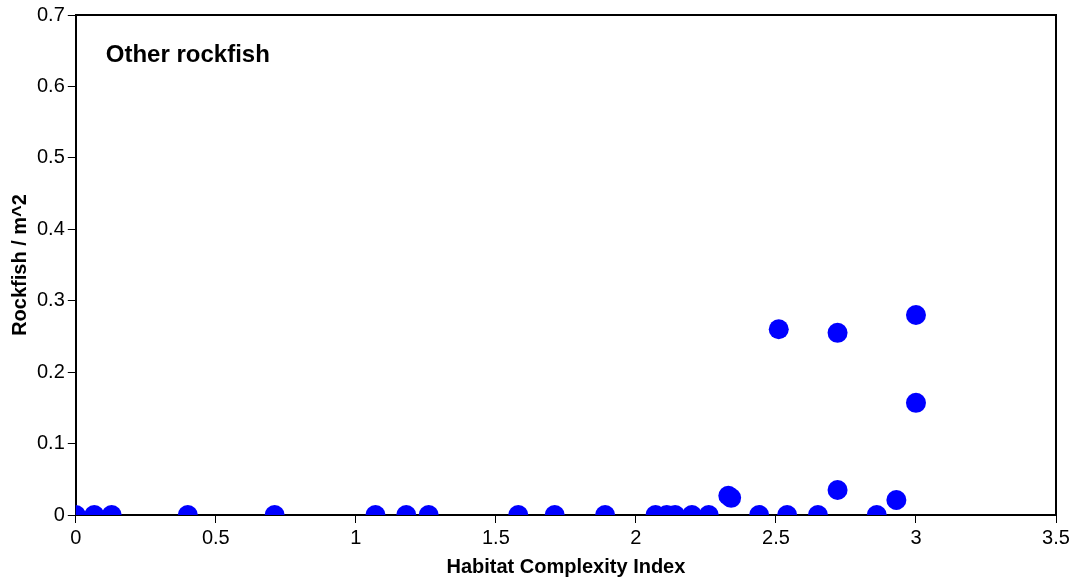 The height and width of the screenshot is (581, 1090). I want to click on x-tick-label: 0.5, so click(215, 536).